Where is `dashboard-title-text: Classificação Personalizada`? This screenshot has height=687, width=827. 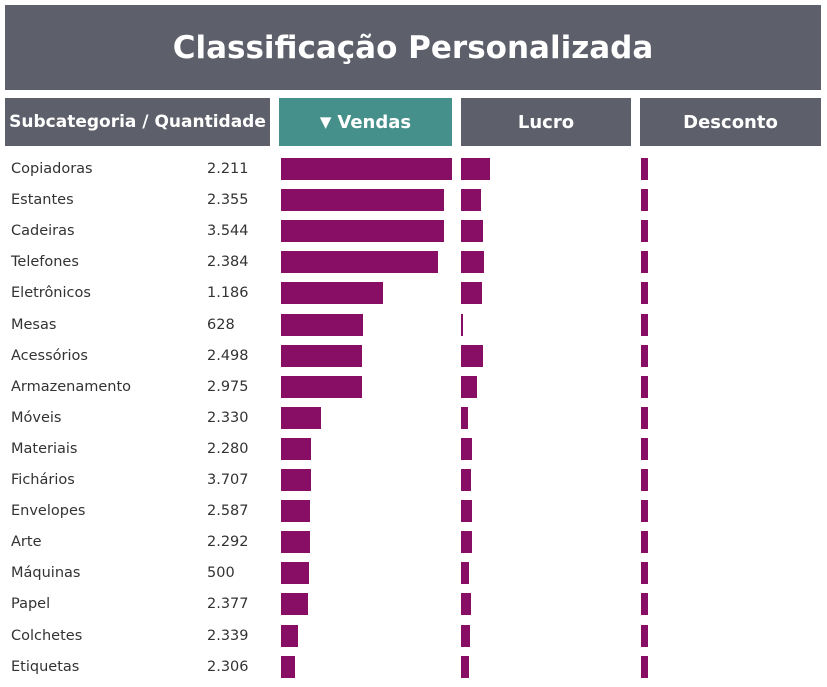
dashboard-title-text: Classificação Personalizada is located at coordinates (413, 47).